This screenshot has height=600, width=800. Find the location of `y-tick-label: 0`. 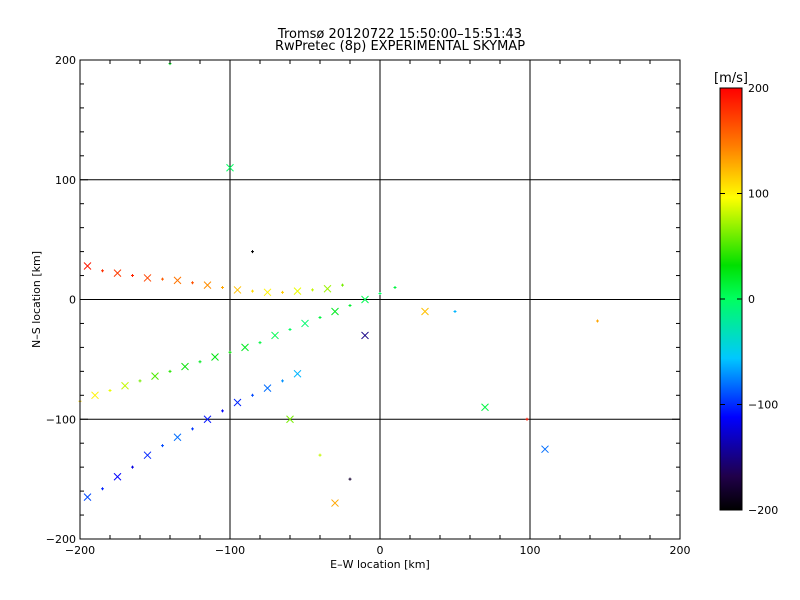

y-tick-label: 0 is located at coordinates (72, 300).